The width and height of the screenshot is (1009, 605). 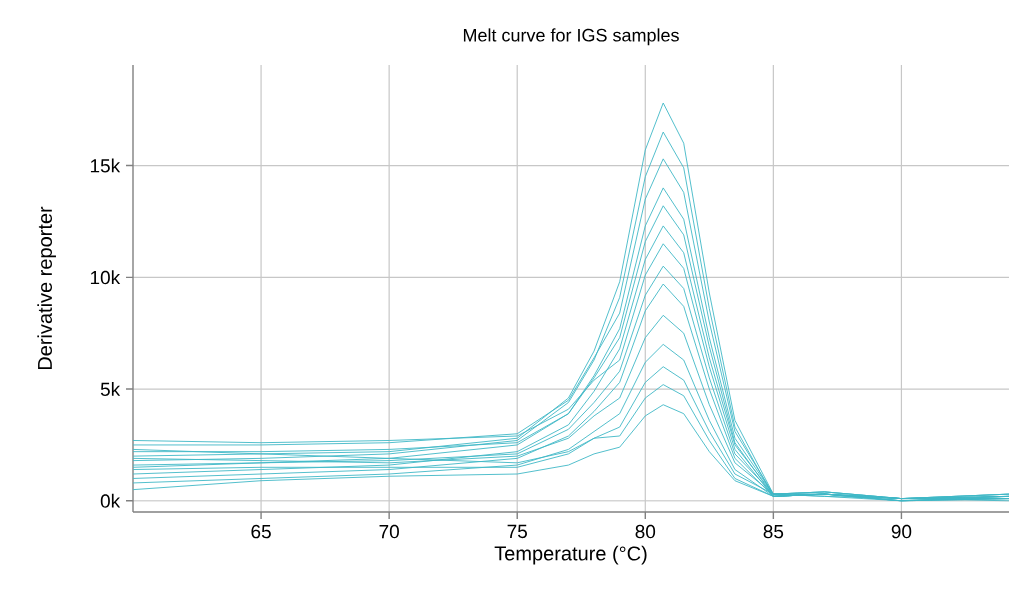 I want to click on y-tick-label: 5k, so click(x=110, y=389).